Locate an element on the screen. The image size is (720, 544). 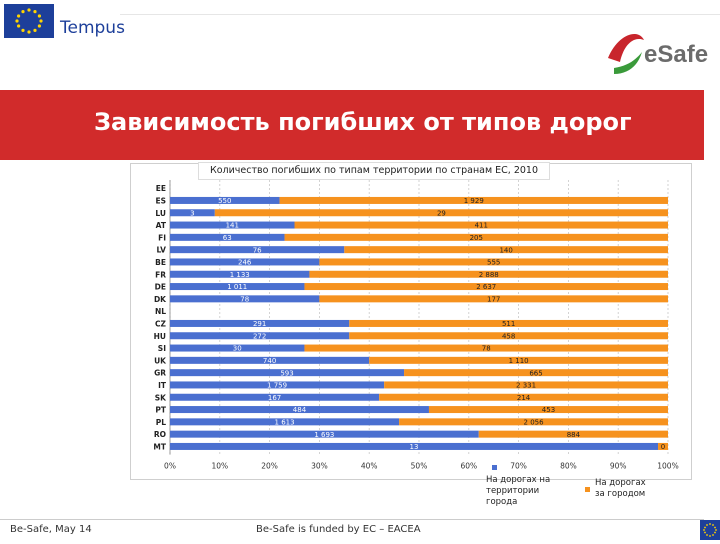
category-label: CZ is located at coordinates (161, 323).